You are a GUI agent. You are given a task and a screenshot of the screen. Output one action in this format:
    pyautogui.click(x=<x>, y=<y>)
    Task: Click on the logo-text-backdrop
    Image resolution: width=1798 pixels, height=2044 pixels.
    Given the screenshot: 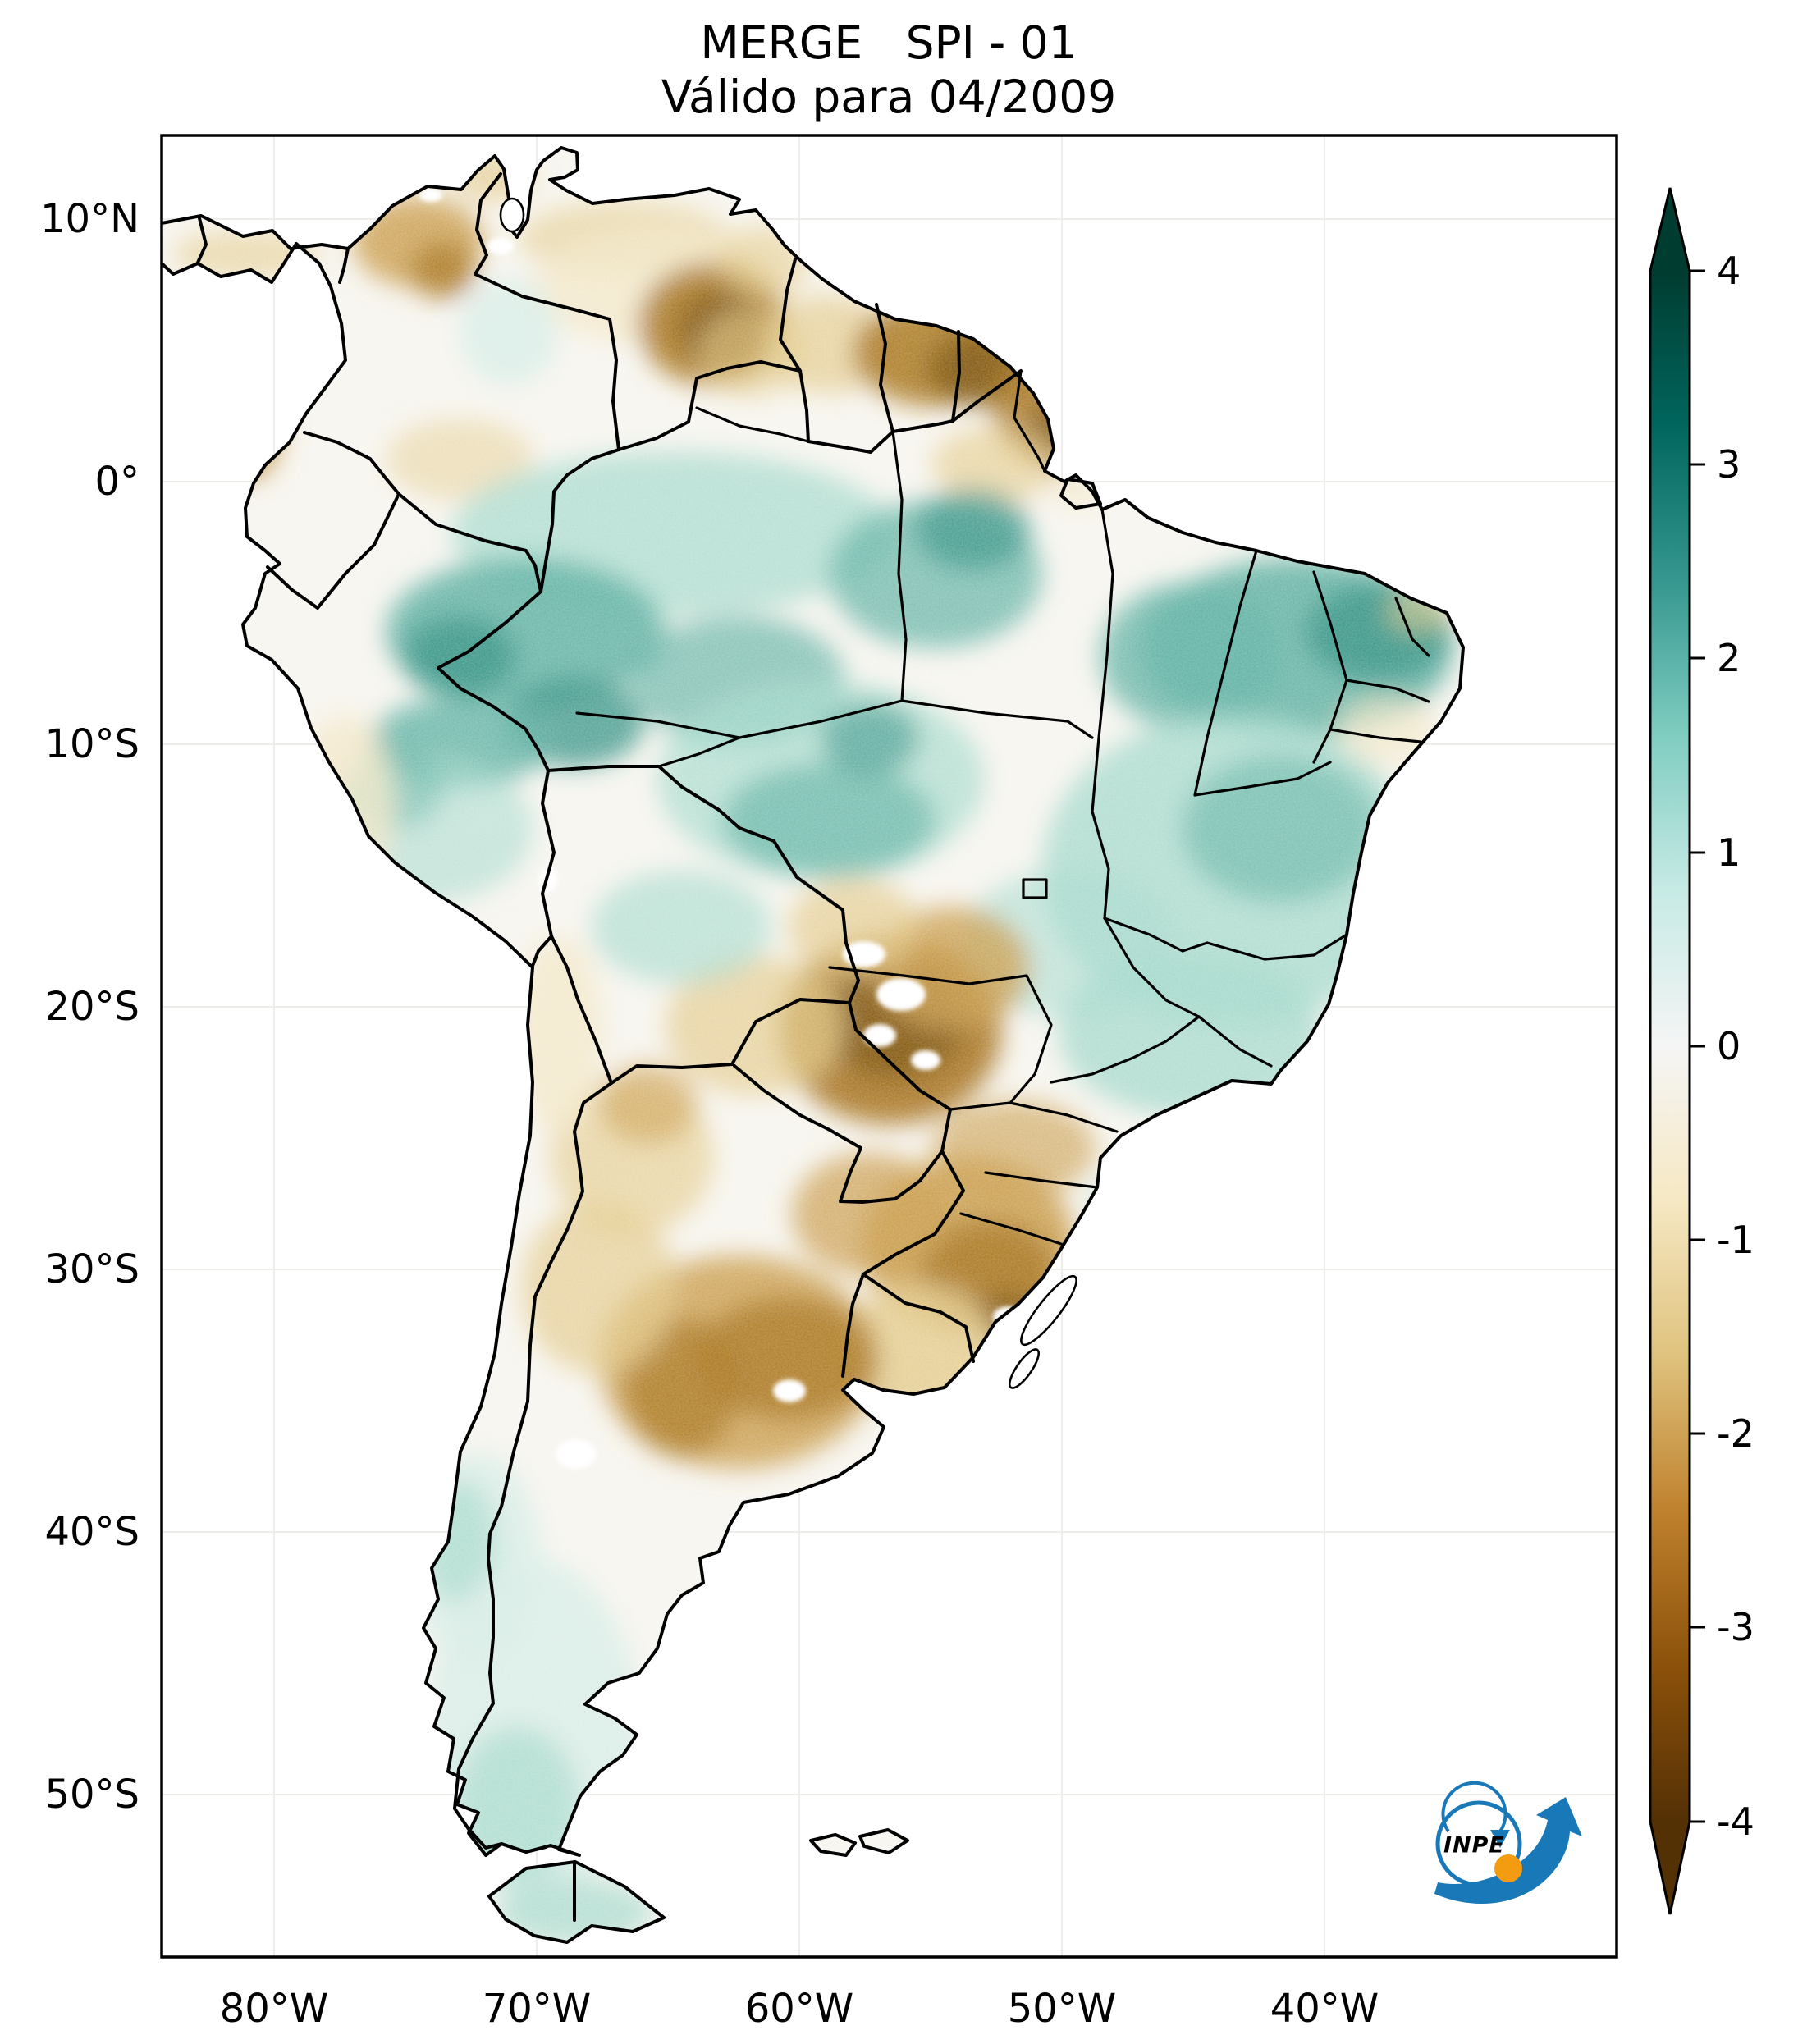 What is the action you would take?
    pyautogui.click(x=1468, y=1844)
    